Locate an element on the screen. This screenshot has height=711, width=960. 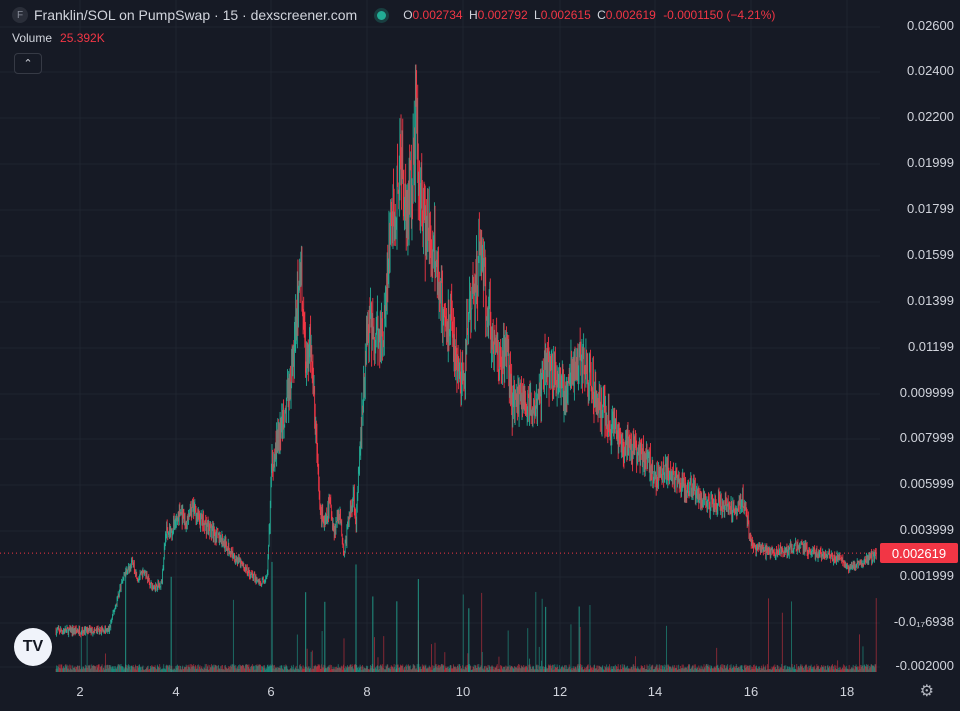
chevron-up-icon: ⌃ is located at coordinates (28, 64).